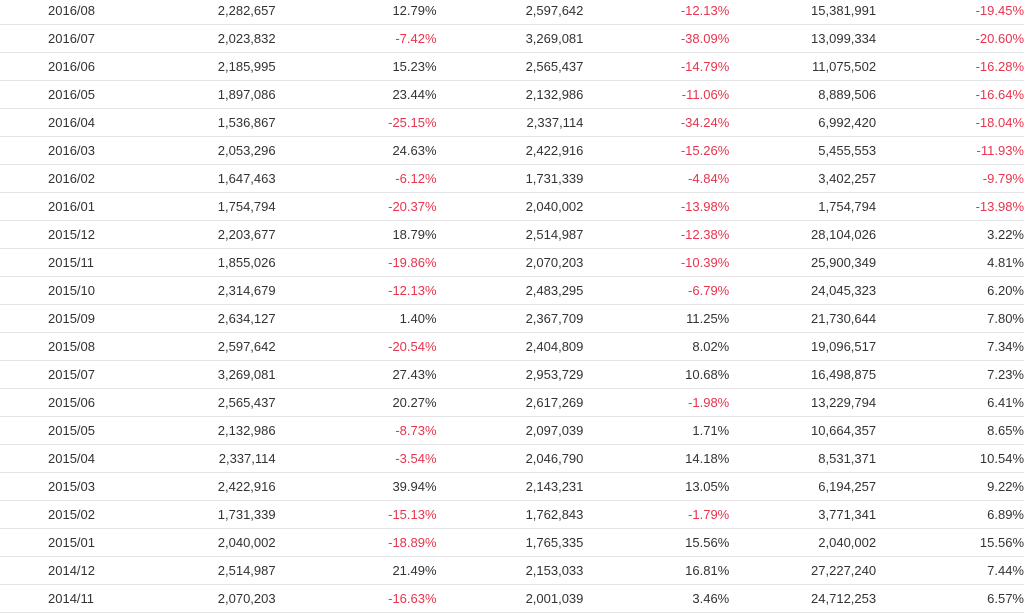  Describe the element at coordinates (510, 178) in the screenshot. I see `comparison-value-cell: 1,731,339` at that location.